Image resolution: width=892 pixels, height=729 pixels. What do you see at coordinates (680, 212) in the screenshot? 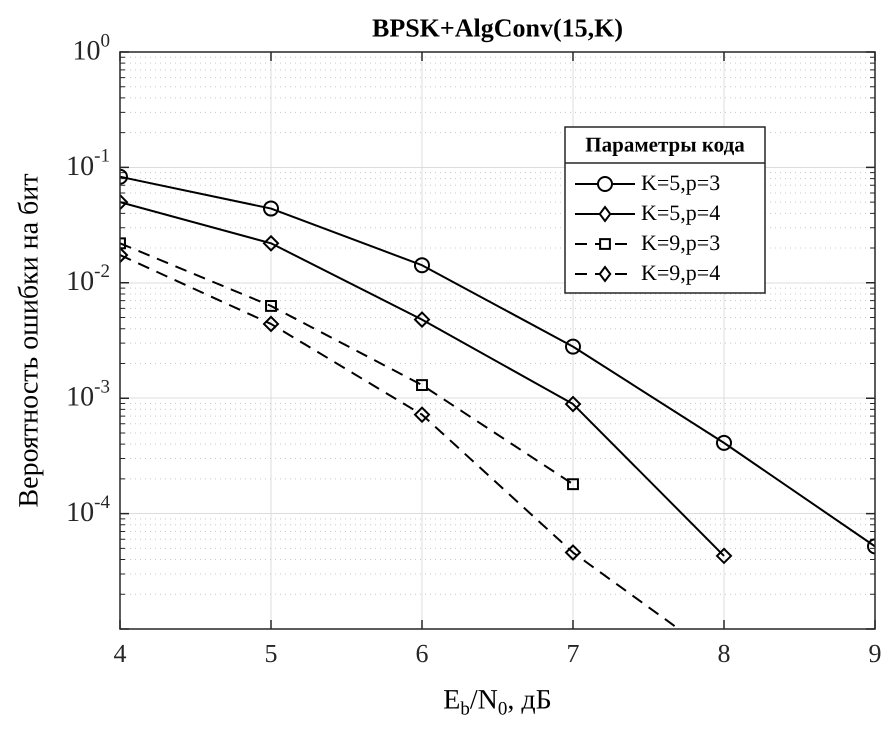
I see `legend-label: K=5,p=4` at bounding box center [680, 212].